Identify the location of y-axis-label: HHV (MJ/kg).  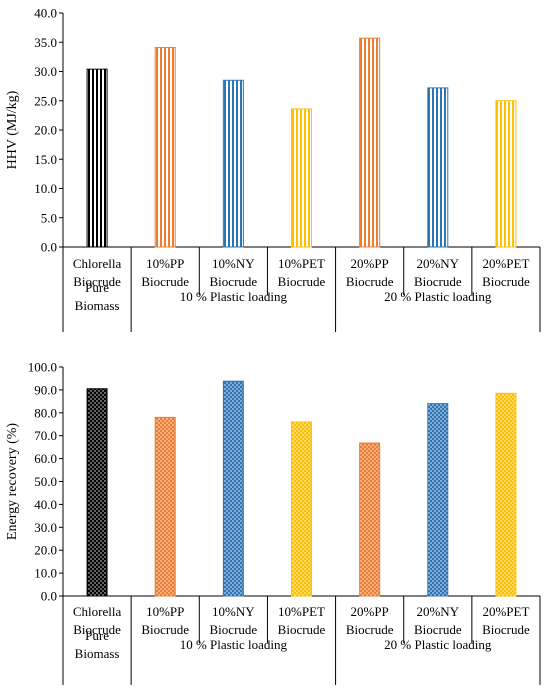
(12, 129).